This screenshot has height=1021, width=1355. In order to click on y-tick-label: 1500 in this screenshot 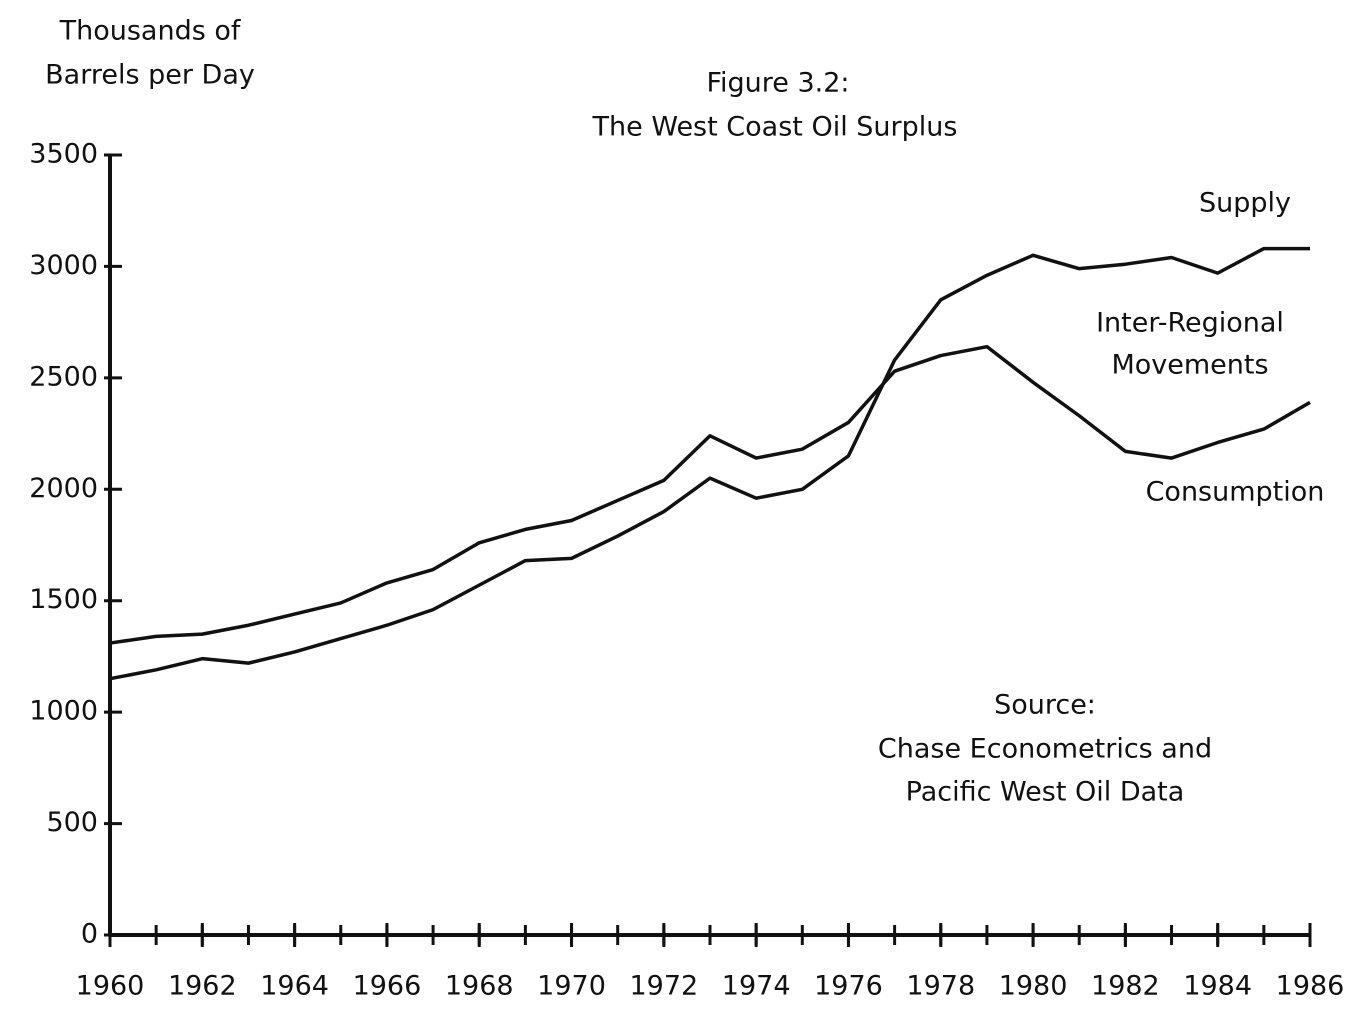, I will do `click(63, 599)`.